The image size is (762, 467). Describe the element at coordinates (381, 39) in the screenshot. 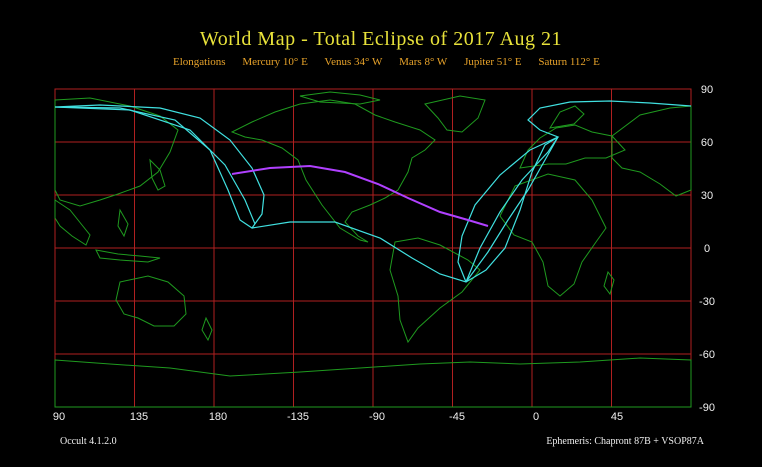

I see `map-title: World Map - Total Eclipse of 2017 Aug 21` at that location.